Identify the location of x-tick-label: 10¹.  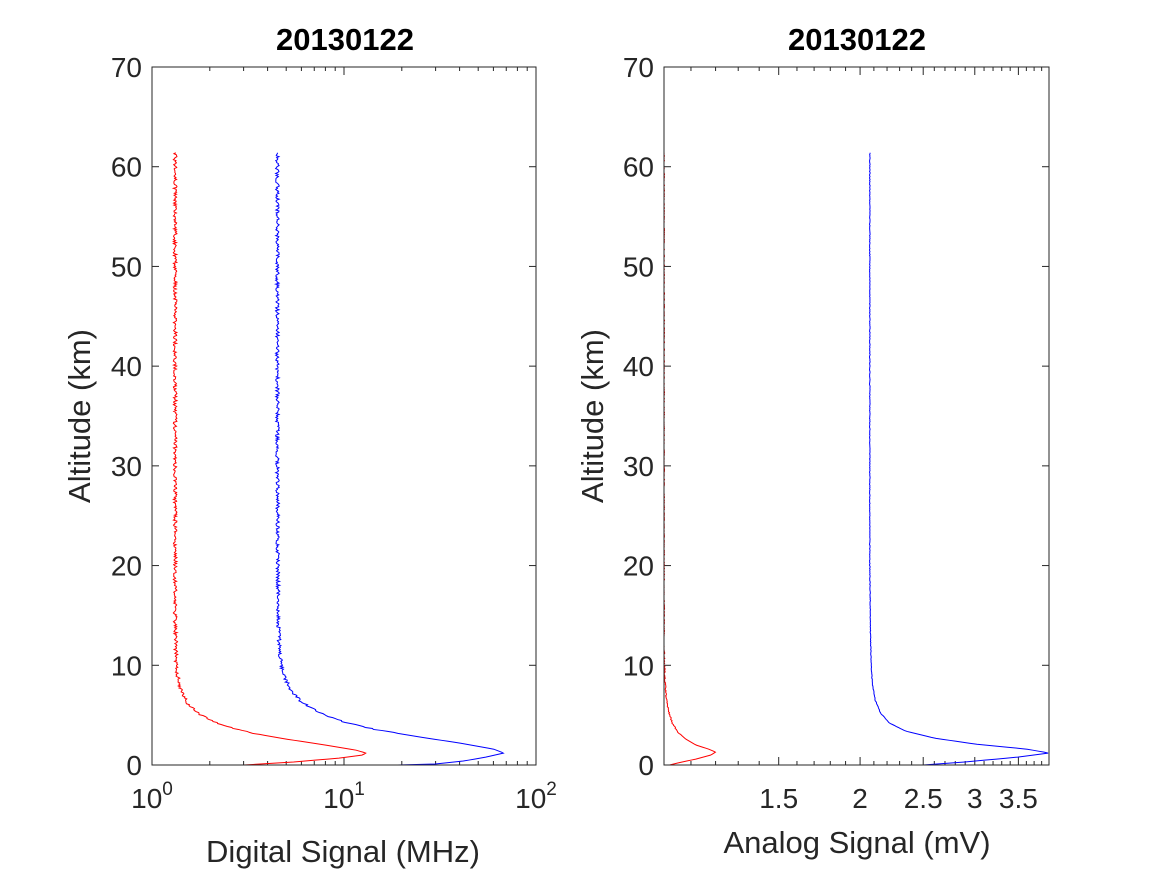
(344, 796).